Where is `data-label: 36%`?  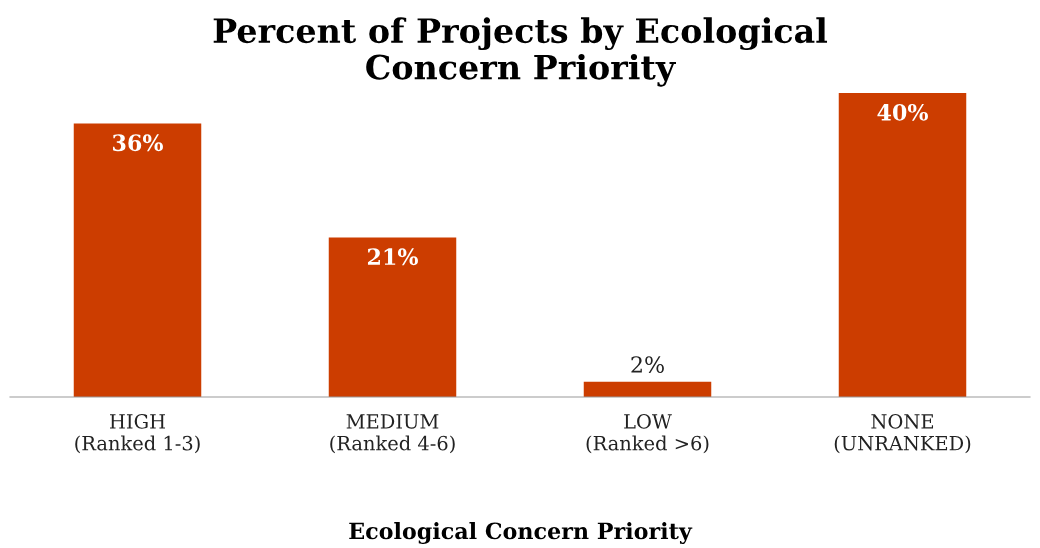
data-label: 36% is located at coordinates (138, 143).